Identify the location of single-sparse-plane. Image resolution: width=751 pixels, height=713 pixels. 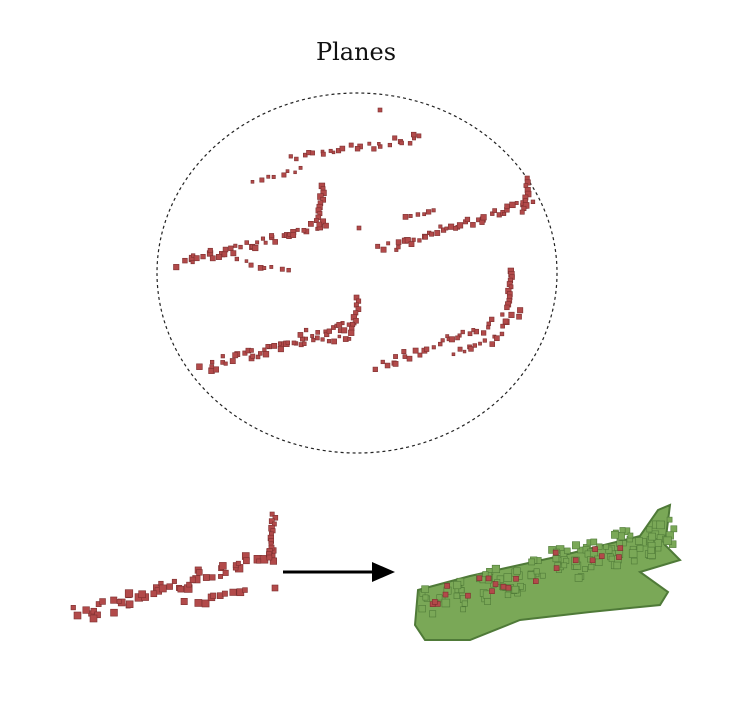
(174, 567).